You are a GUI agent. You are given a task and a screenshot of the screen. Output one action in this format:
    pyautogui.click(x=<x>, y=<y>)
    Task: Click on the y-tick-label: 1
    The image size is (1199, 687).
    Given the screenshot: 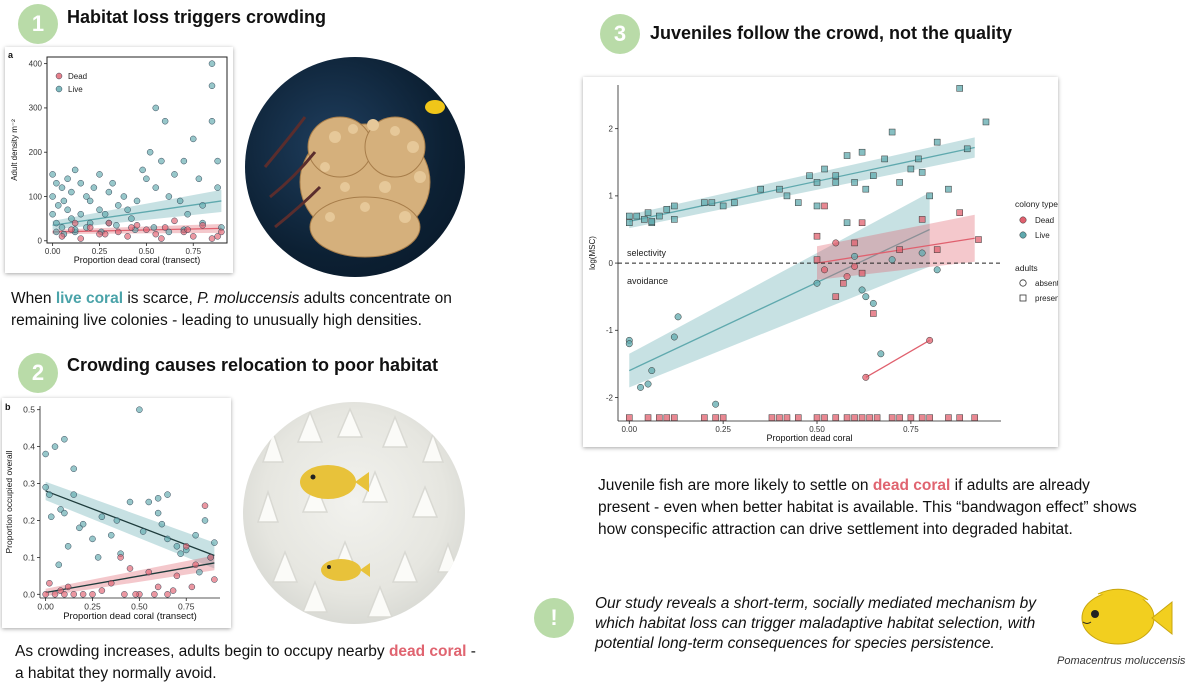 What is the action you would take?
    pyautogui.click(x=611, y=196)
    